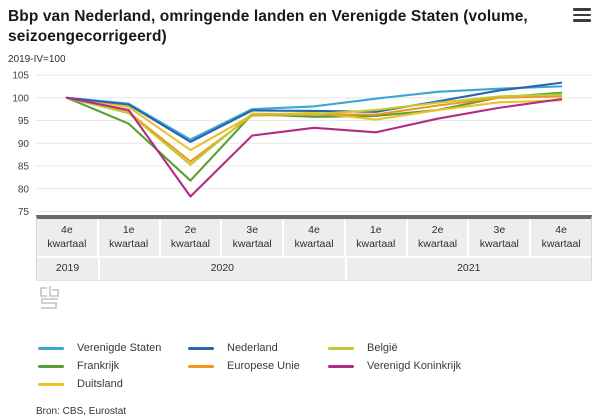  I want to click on y-tick-label: 95, so click(24, 121).